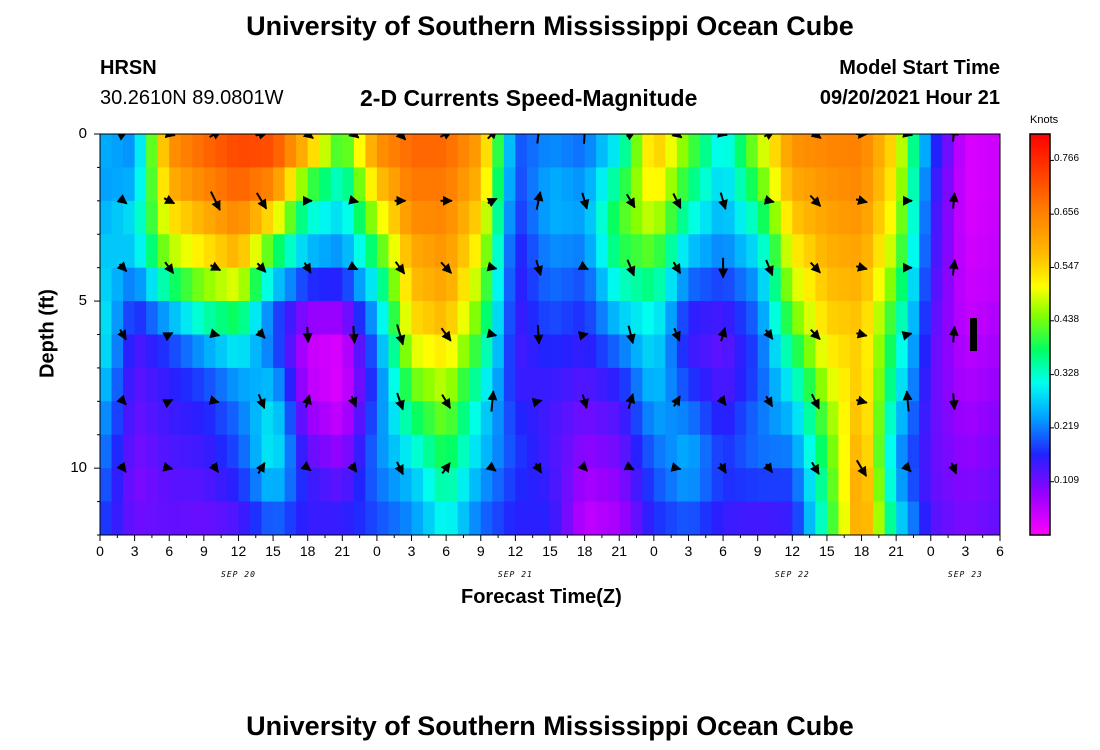 This screenshot has height=750, width=1100. I want to click on x-tick-label: 12, so click(792, 551).